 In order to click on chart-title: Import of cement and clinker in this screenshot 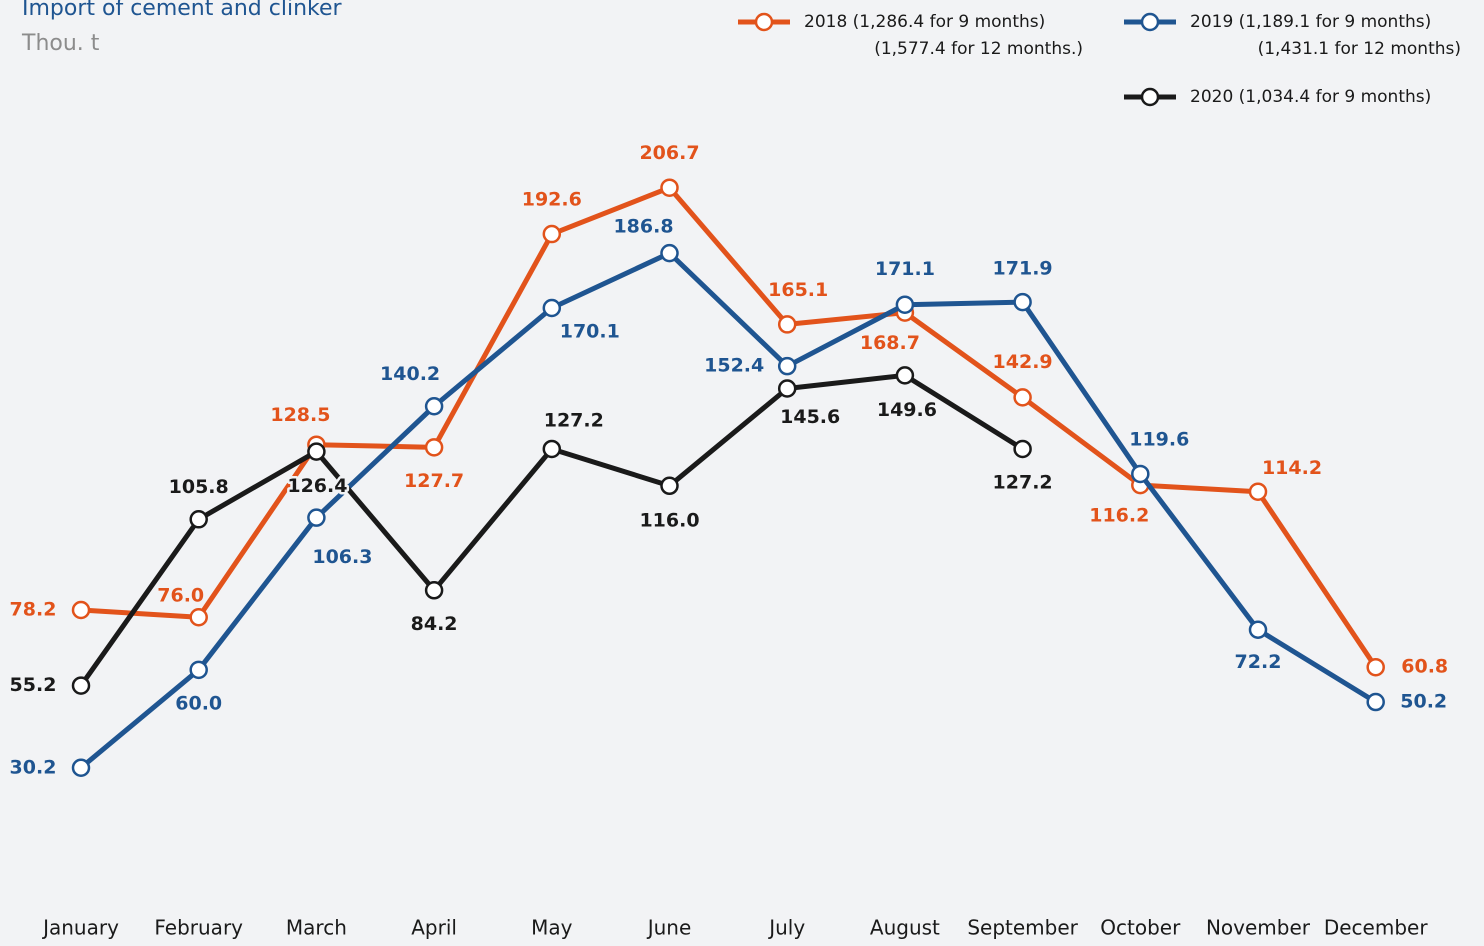, I will do `click(182, 10)`.